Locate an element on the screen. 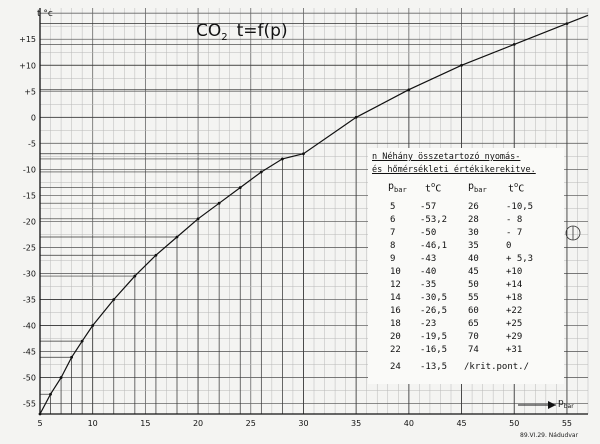 The image size is (600, 444). table-row: 22 -16,5 74 +31 is located at coordinates (466, 351).